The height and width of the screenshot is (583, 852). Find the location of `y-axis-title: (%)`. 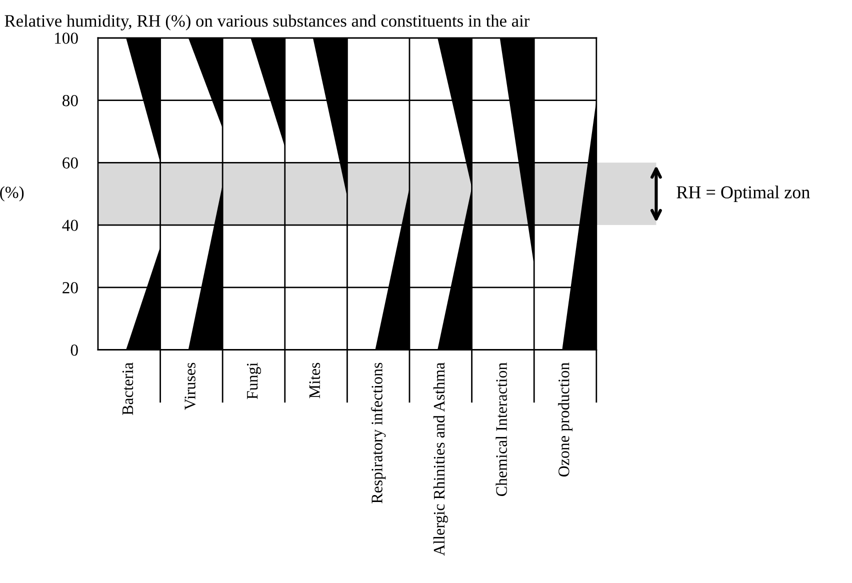

y-axis-title: (%) is located at coordinates (12, 194).